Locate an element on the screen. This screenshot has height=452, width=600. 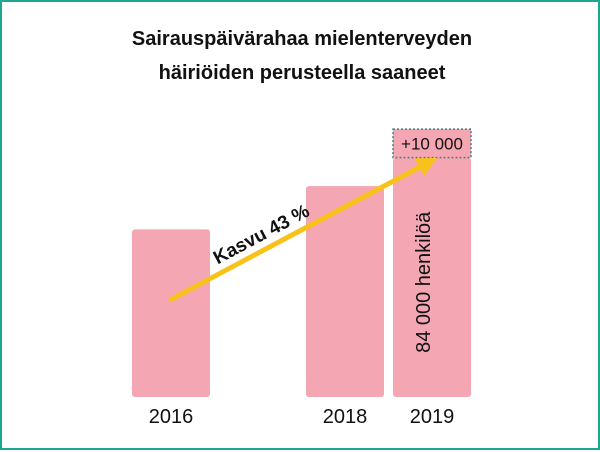
increase-label: +10 000 is located at coordinates (432, 143).